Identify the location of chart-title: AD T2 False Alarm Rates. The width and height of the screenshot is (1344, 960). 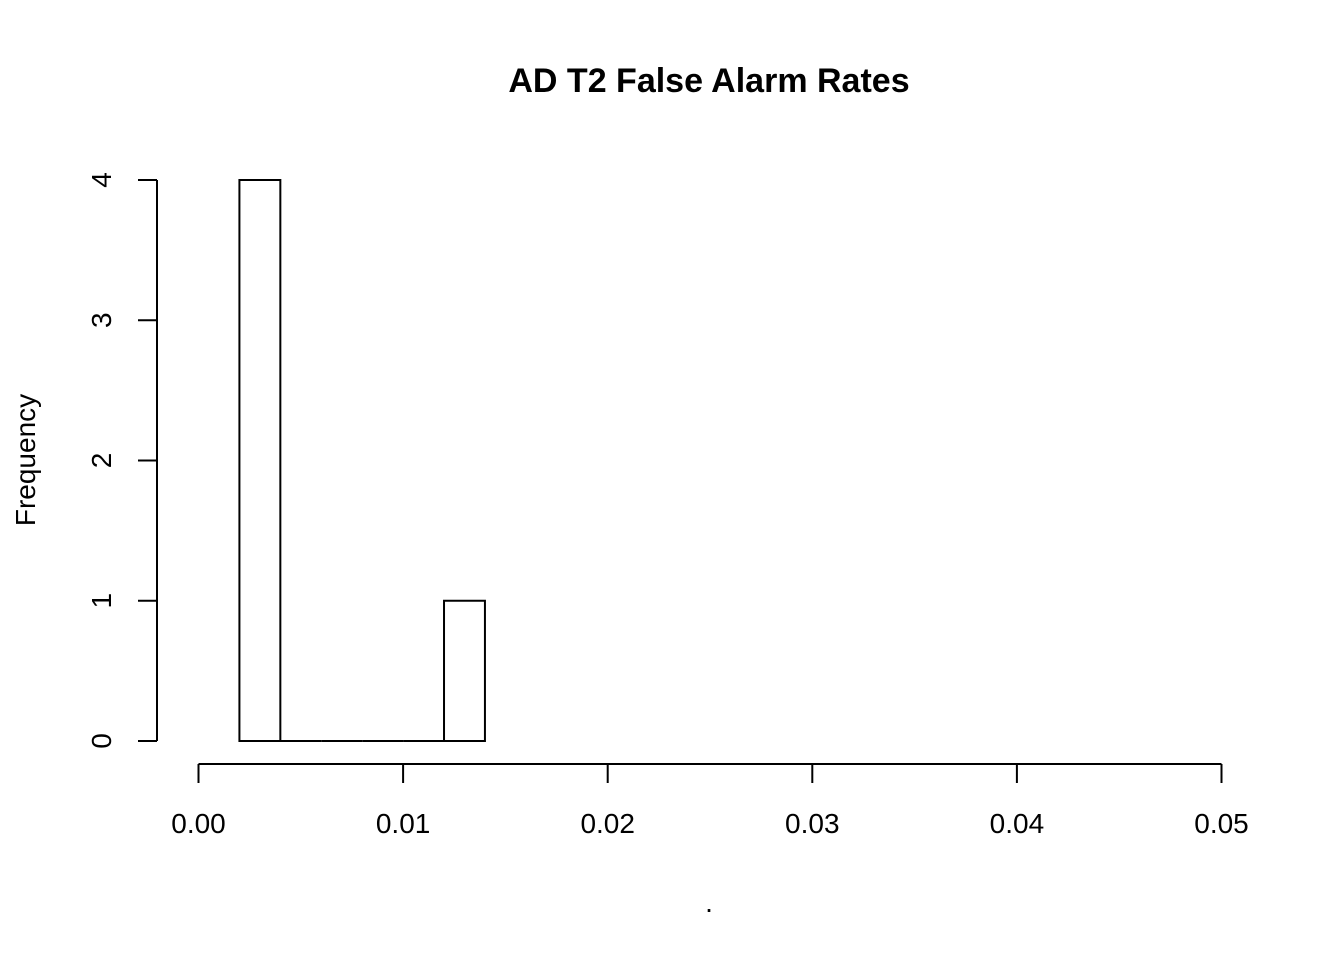
(708, 81).